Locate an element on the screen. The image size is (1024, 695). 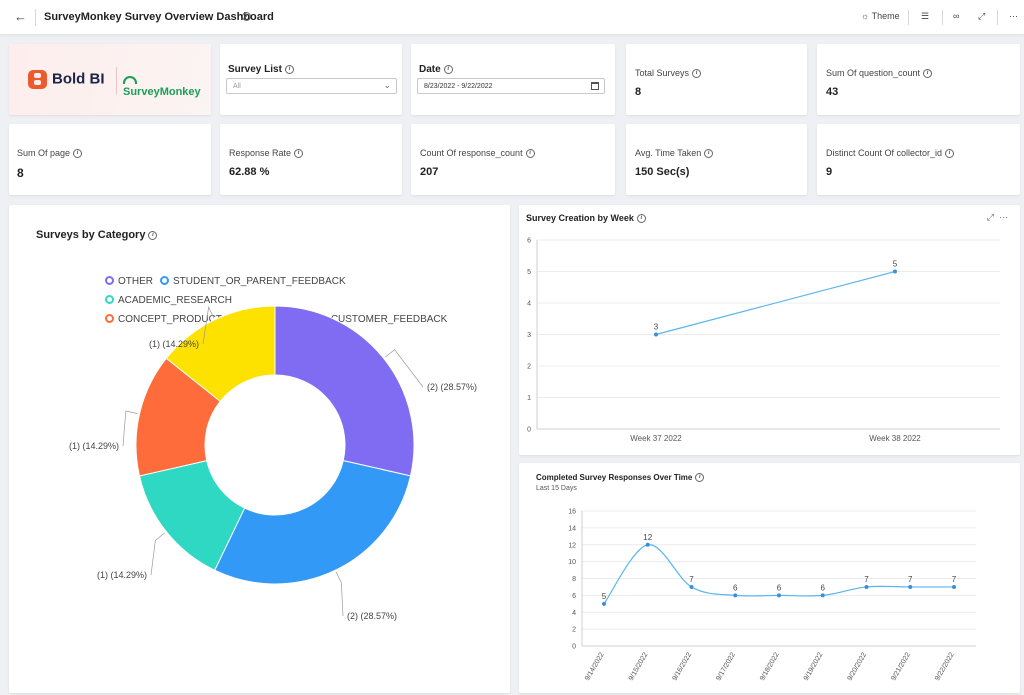
kpi-label: Sum Of question_count i is located at coordinates (879, 73).